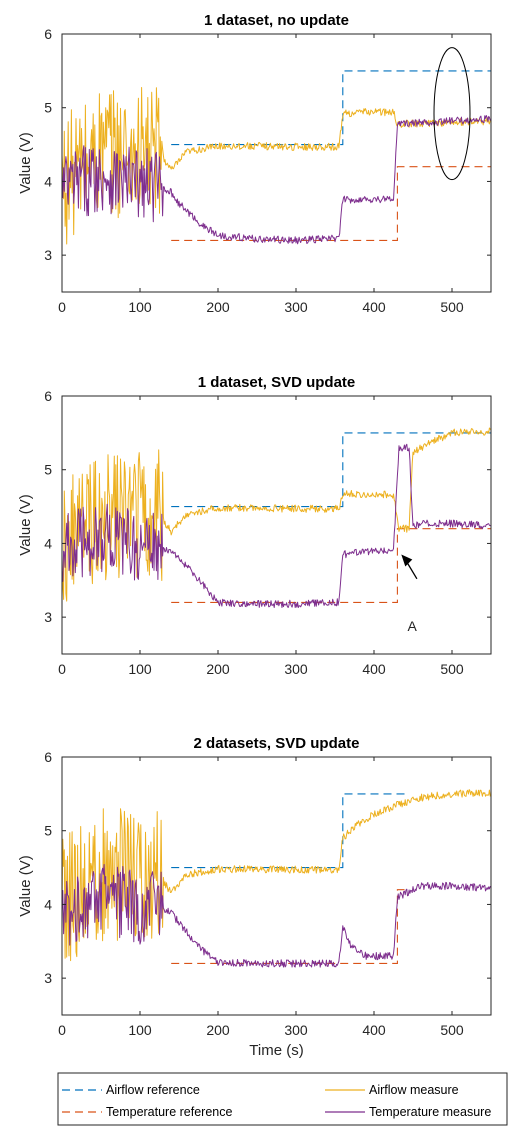  I want to click on annotation-label: A, so click(413, 626).